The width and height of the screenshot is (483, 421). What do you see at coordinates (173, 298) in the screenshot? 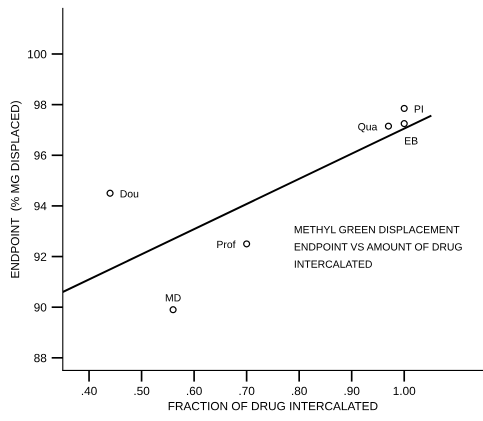
I see `annotation: MD` at bounding box center [173, 298].